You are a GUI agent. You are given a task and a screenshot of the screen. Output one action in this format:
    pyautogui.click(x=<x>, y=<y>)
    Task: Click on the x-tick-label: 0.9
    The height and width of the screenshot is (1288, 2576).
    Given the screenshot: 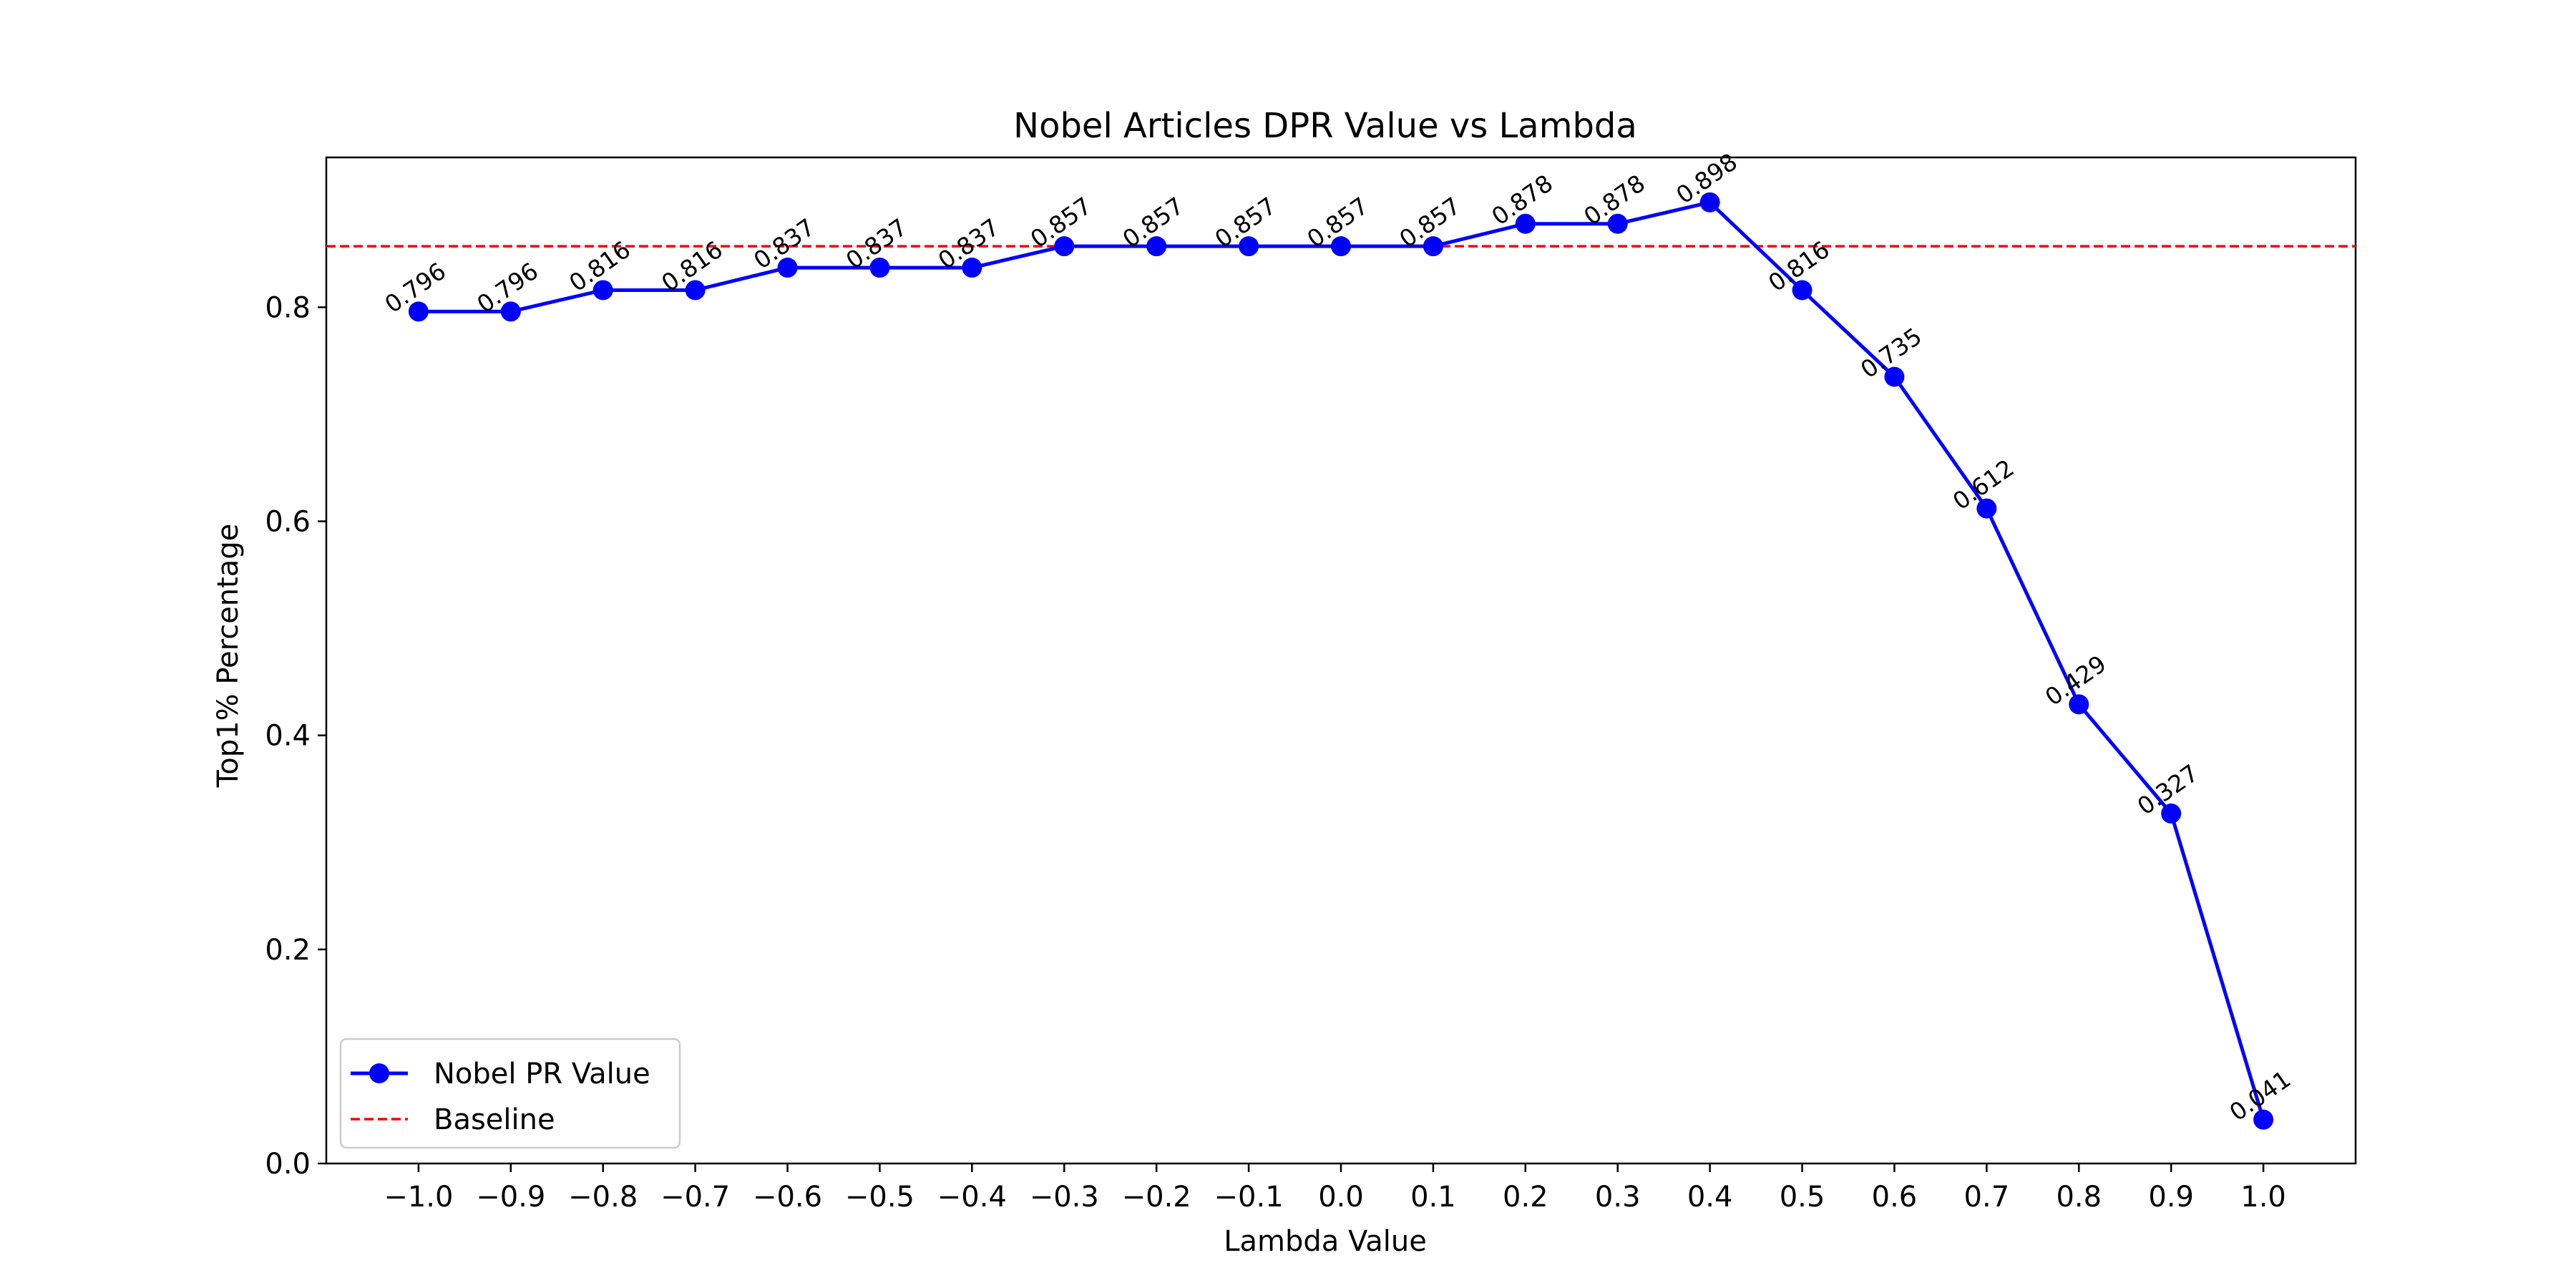 What is the action you would take?
    pyautogui.click(x=2171, y=1197)
    